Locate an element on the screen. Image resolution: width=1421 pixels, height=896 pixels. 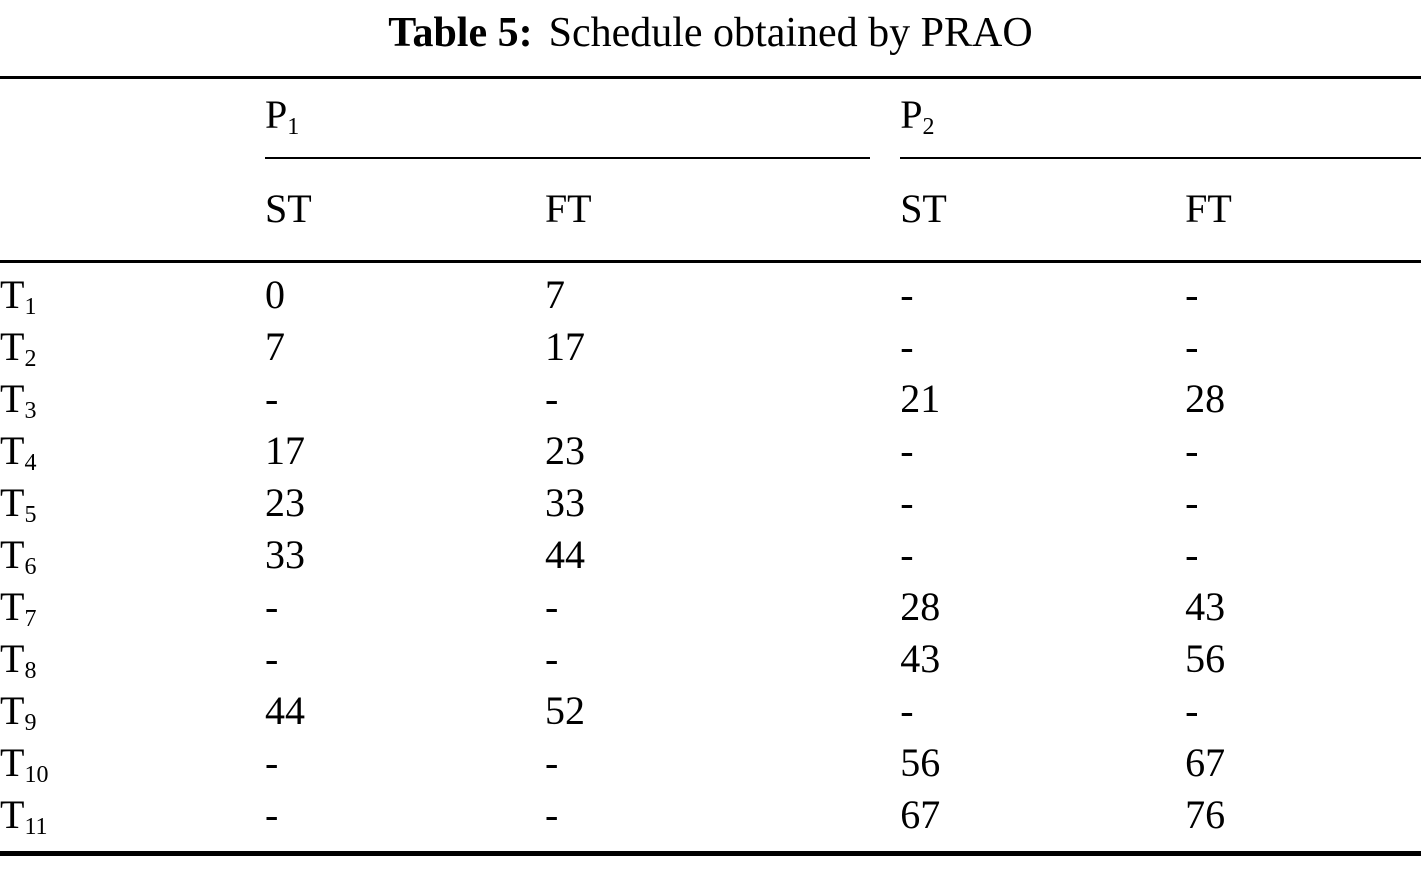
cell-p1-ft: 44 is located at coordinates (564, 554).